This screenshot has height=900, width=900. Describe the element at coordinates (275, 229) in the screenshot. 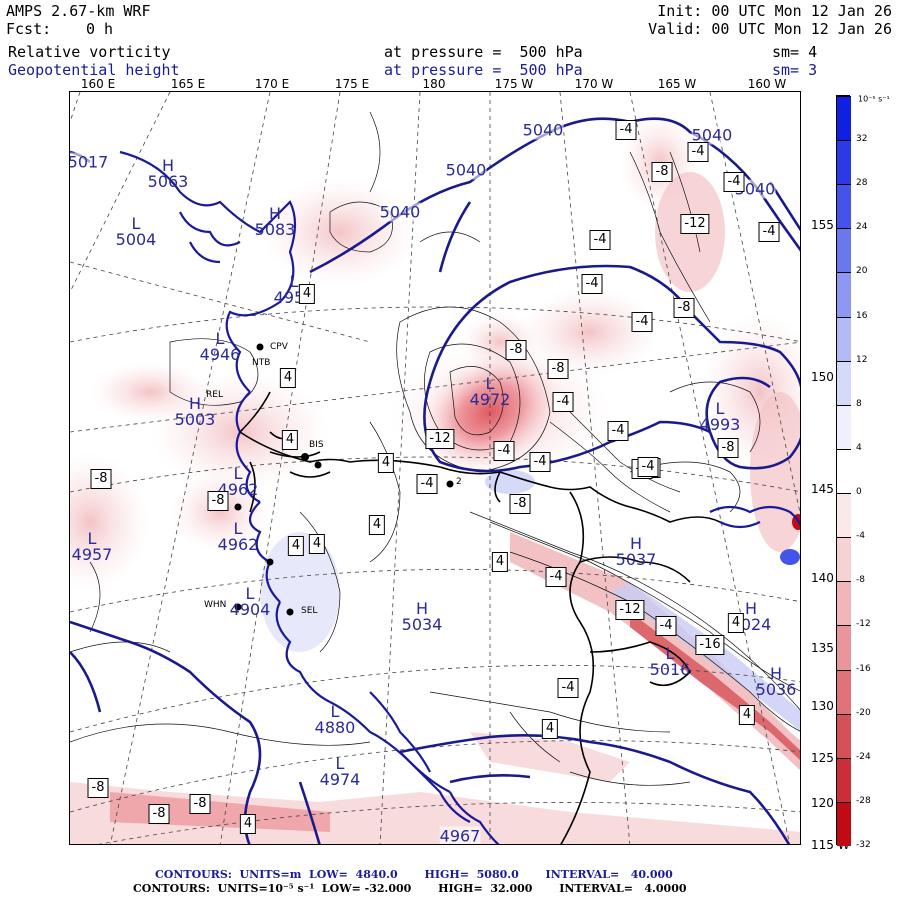

I see `marker-value: 5083` at that location.